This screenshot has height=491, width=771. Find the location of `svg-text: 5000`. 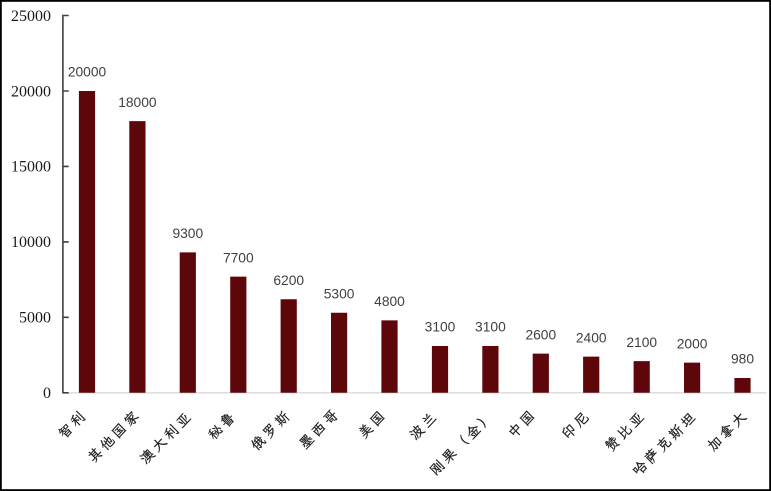

svg-text: 5000 is located at coordinates (35, 318).